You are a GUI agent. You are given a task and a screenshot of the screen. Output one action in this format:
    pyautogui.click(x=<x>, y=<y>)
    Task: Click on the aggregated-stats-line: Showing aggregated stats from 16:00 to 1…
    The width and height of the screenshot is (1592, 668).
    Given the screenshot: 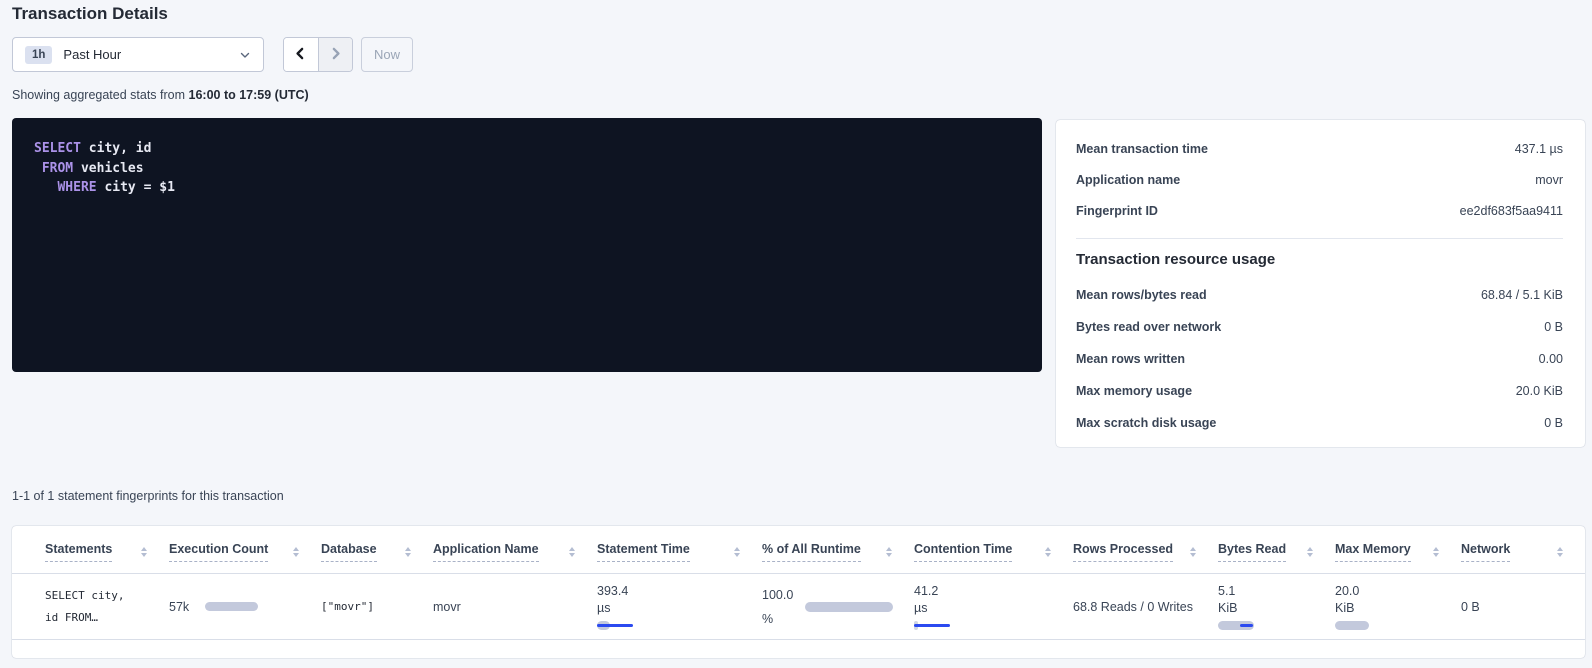 What is the action you would take?
    pyautogui.click(x=160, y=95)
    